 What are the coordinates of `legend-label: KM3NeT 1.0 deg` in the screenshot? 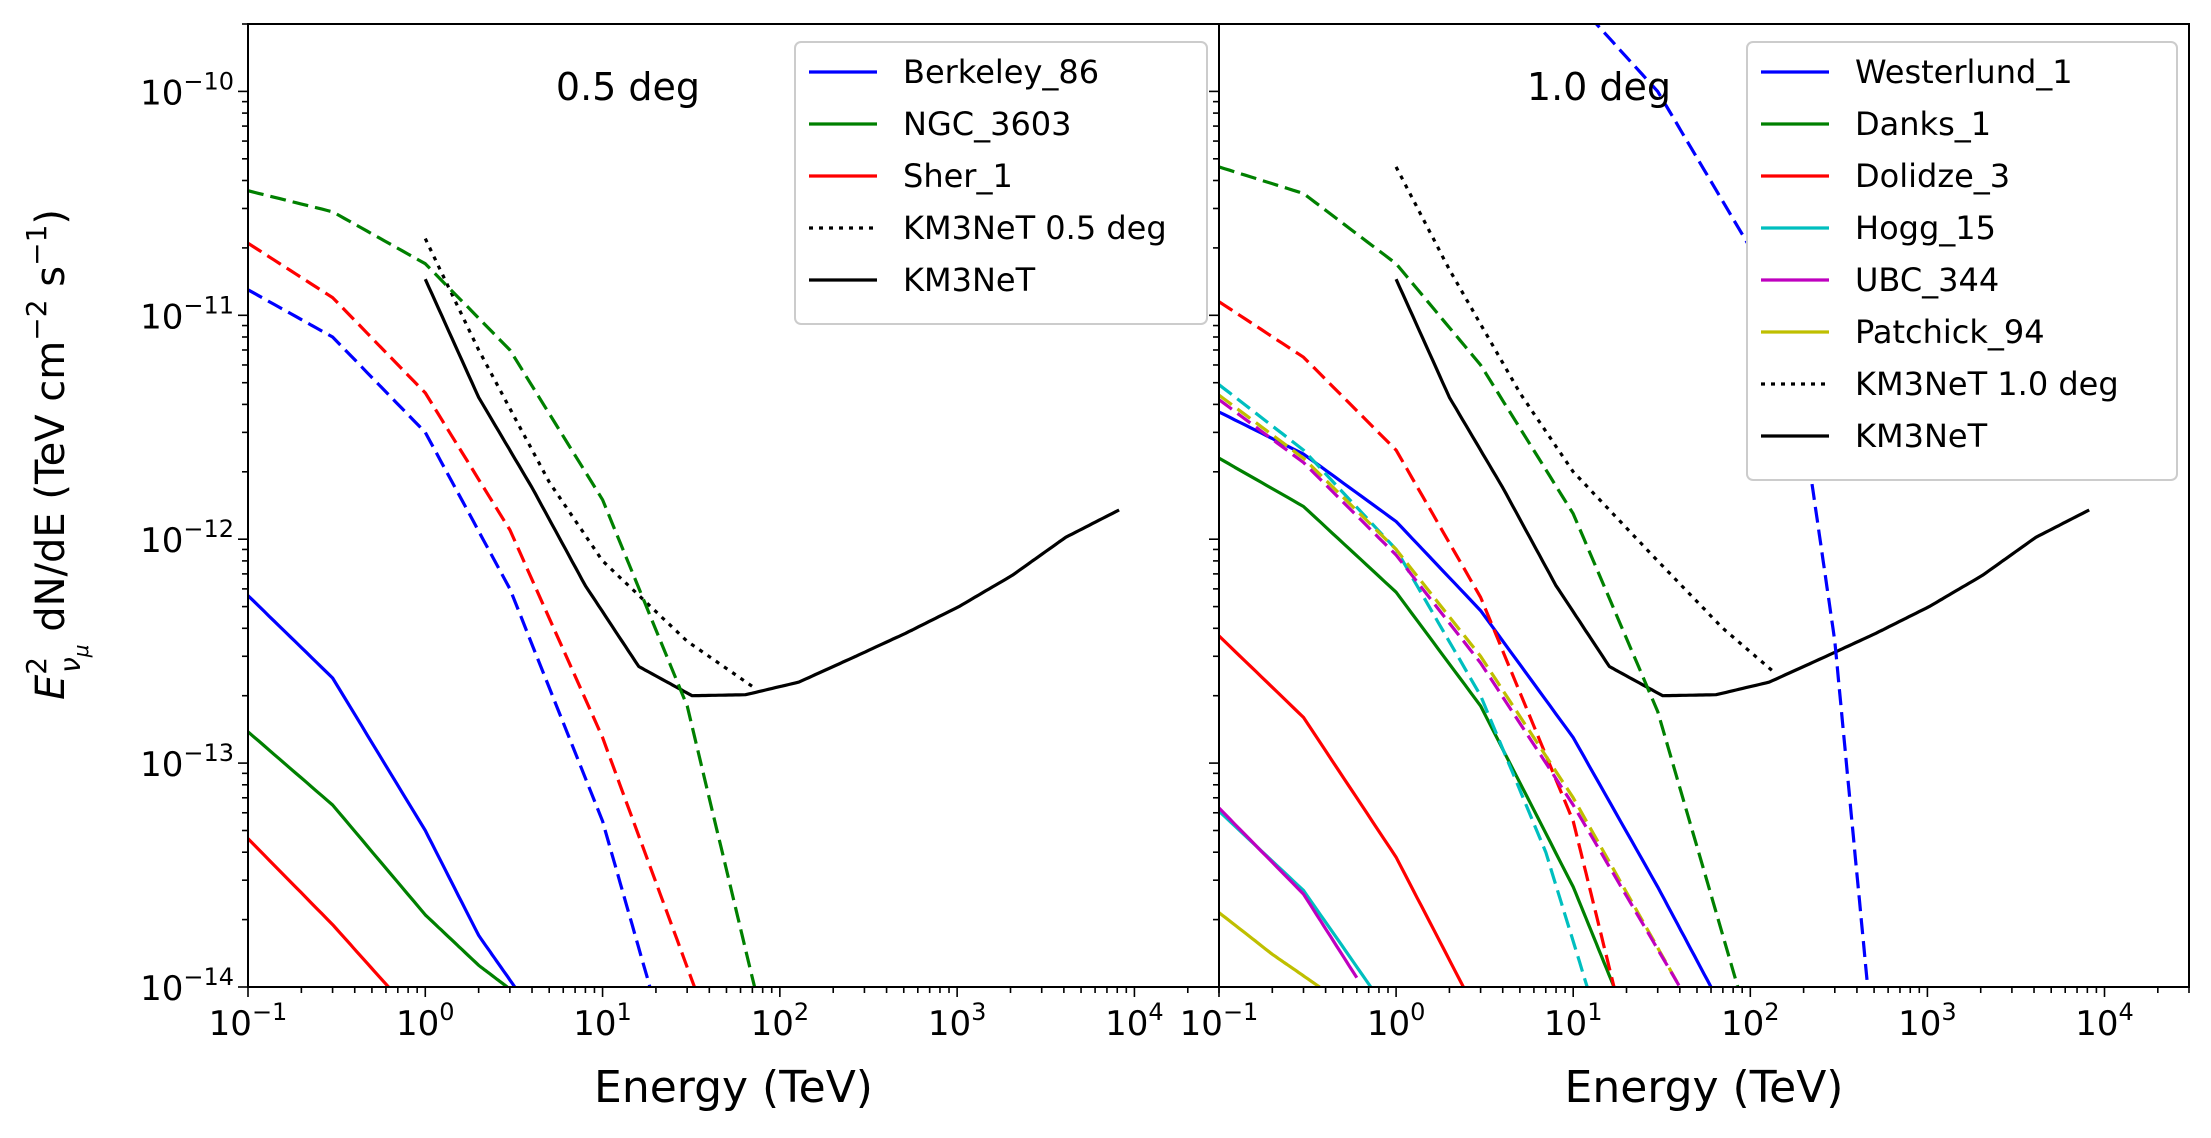 It's located at (1987, 384).